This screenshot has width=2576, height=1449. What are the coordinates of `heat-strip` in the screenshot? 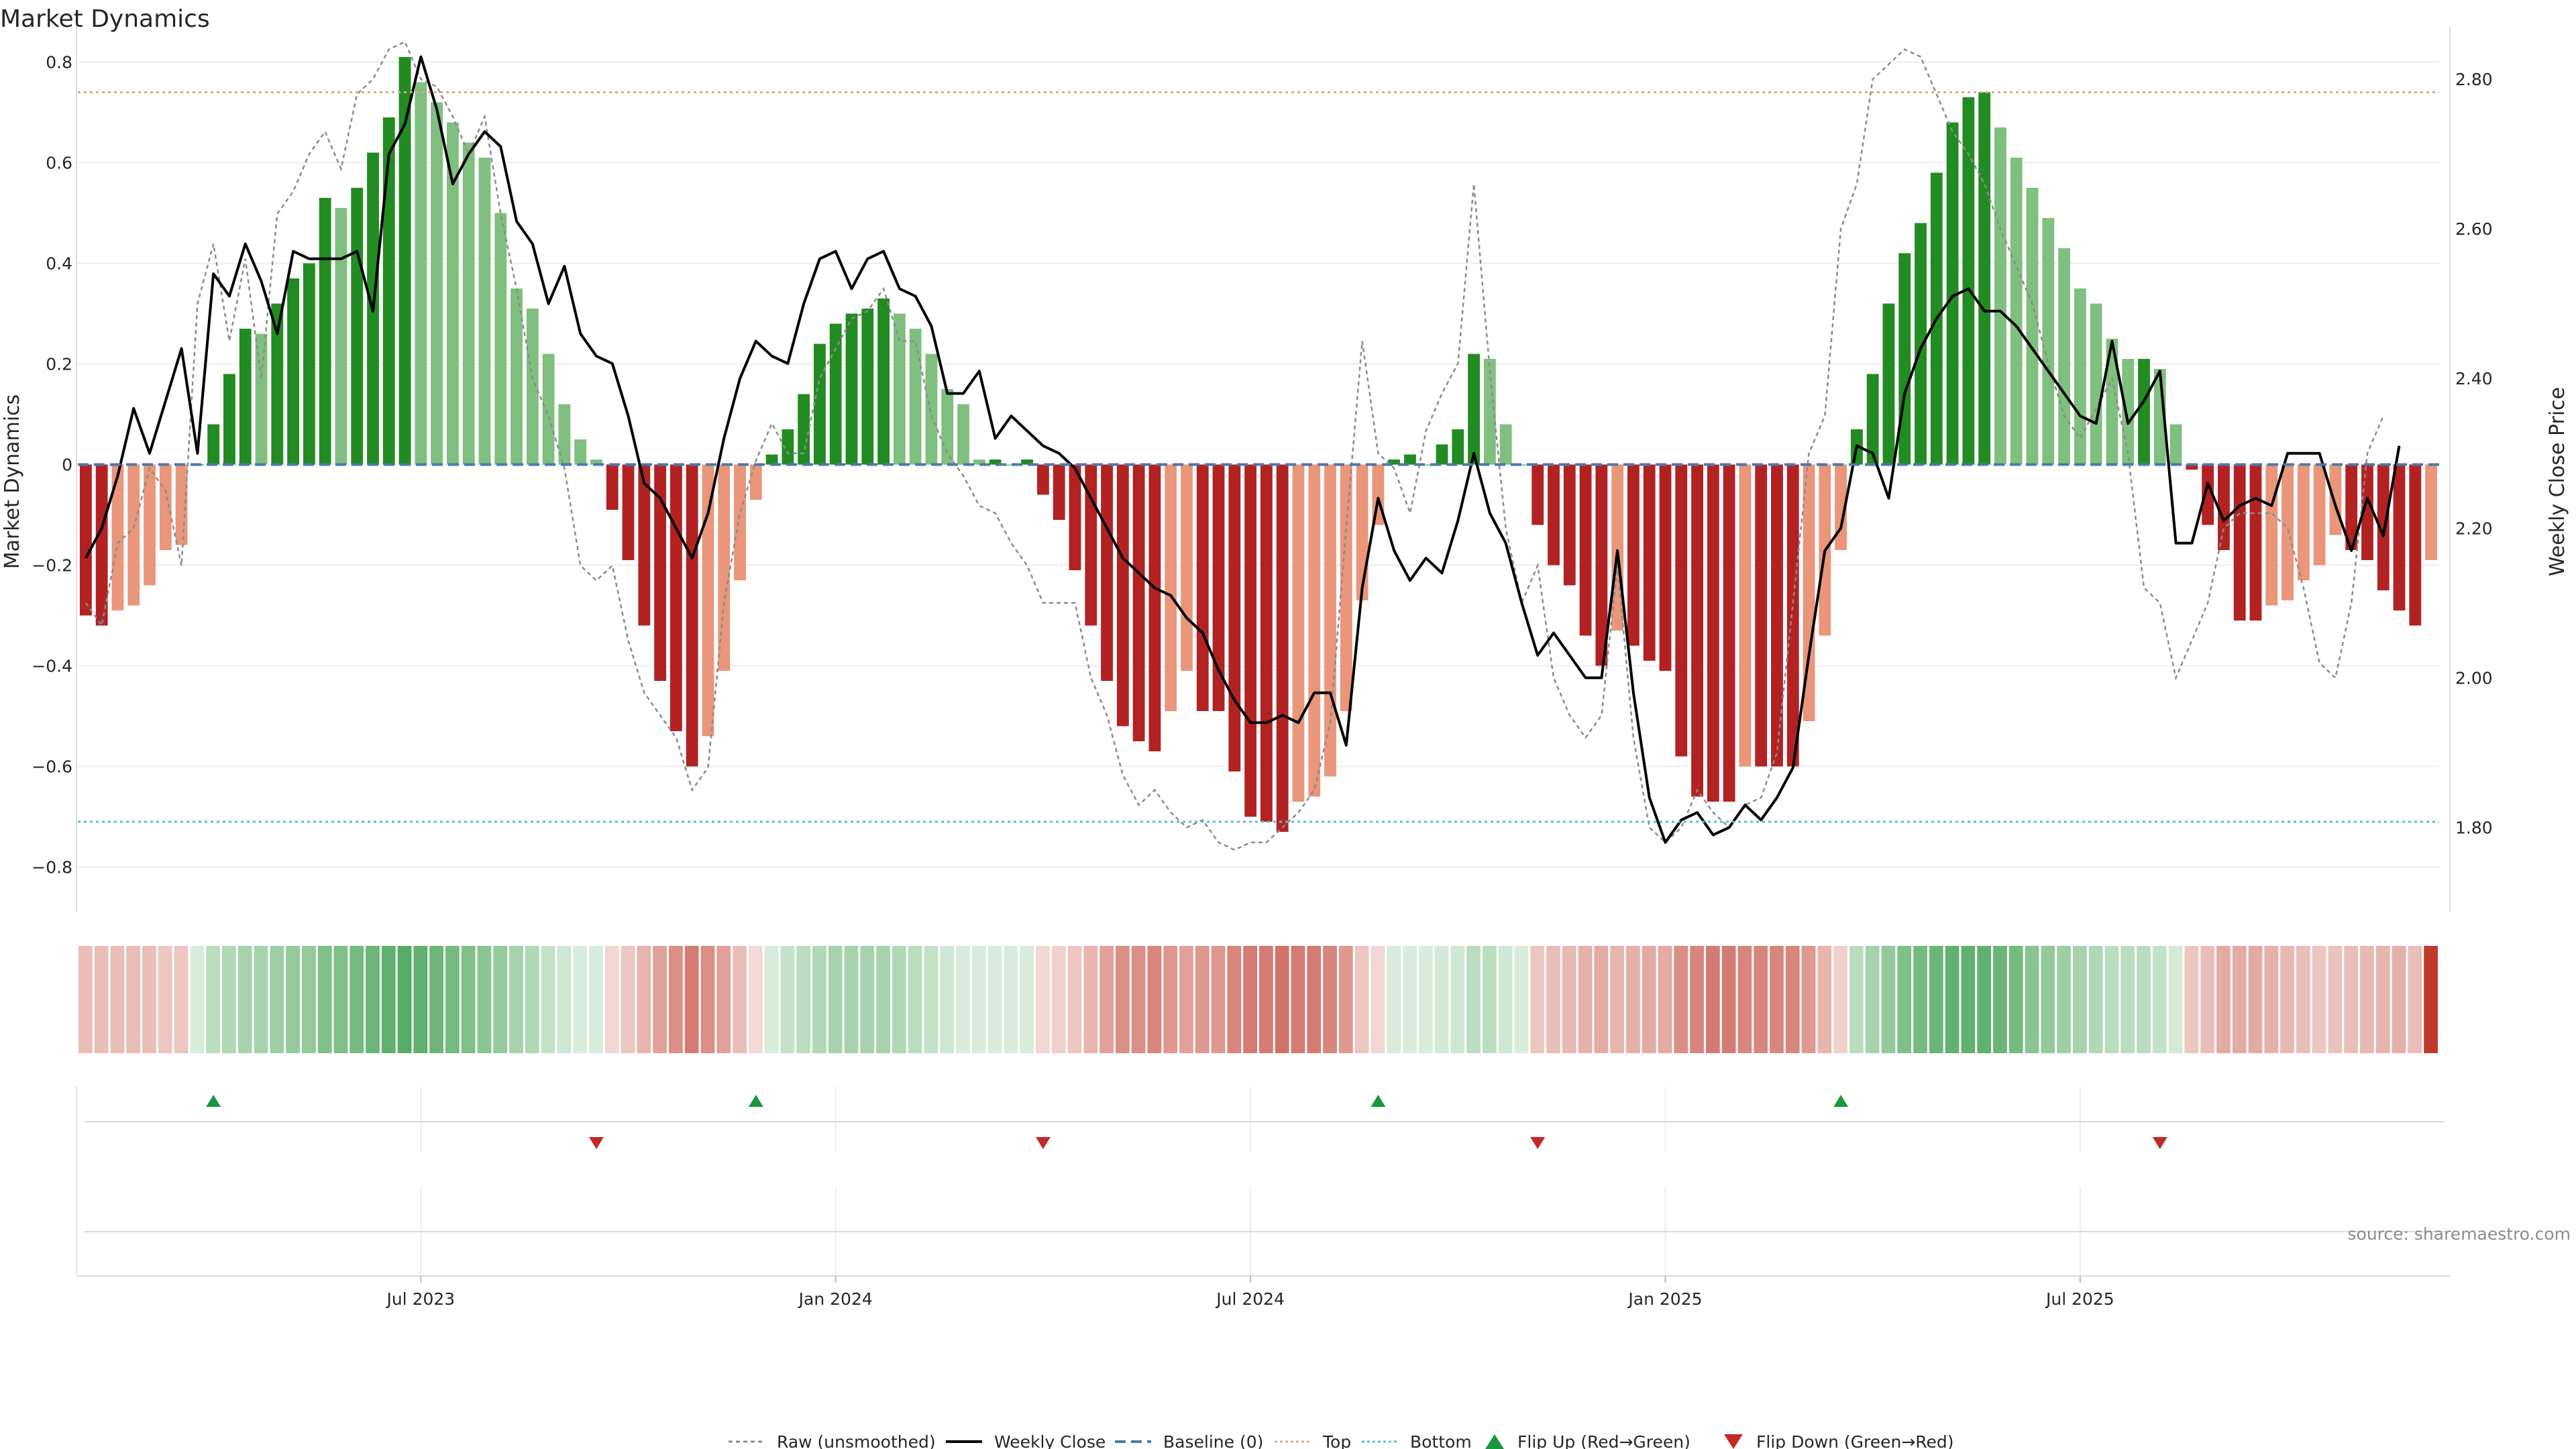 It's located at (1258, 999).